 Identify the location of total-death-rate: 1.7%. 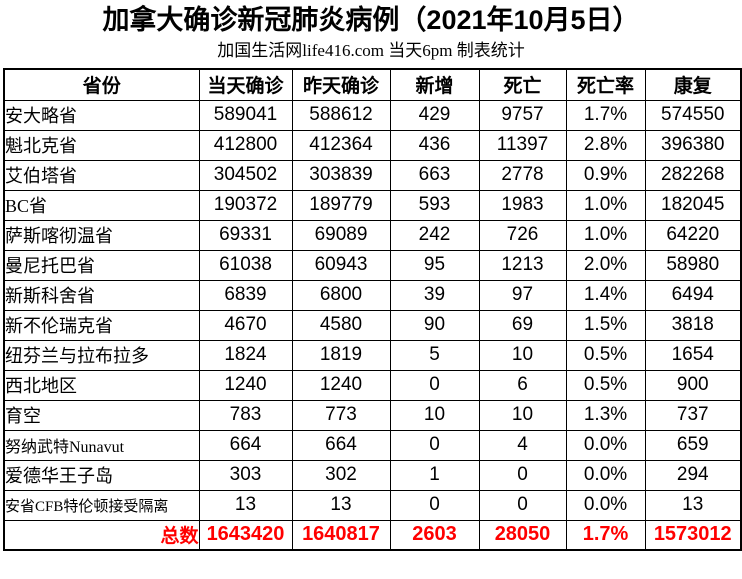
(605, 535).